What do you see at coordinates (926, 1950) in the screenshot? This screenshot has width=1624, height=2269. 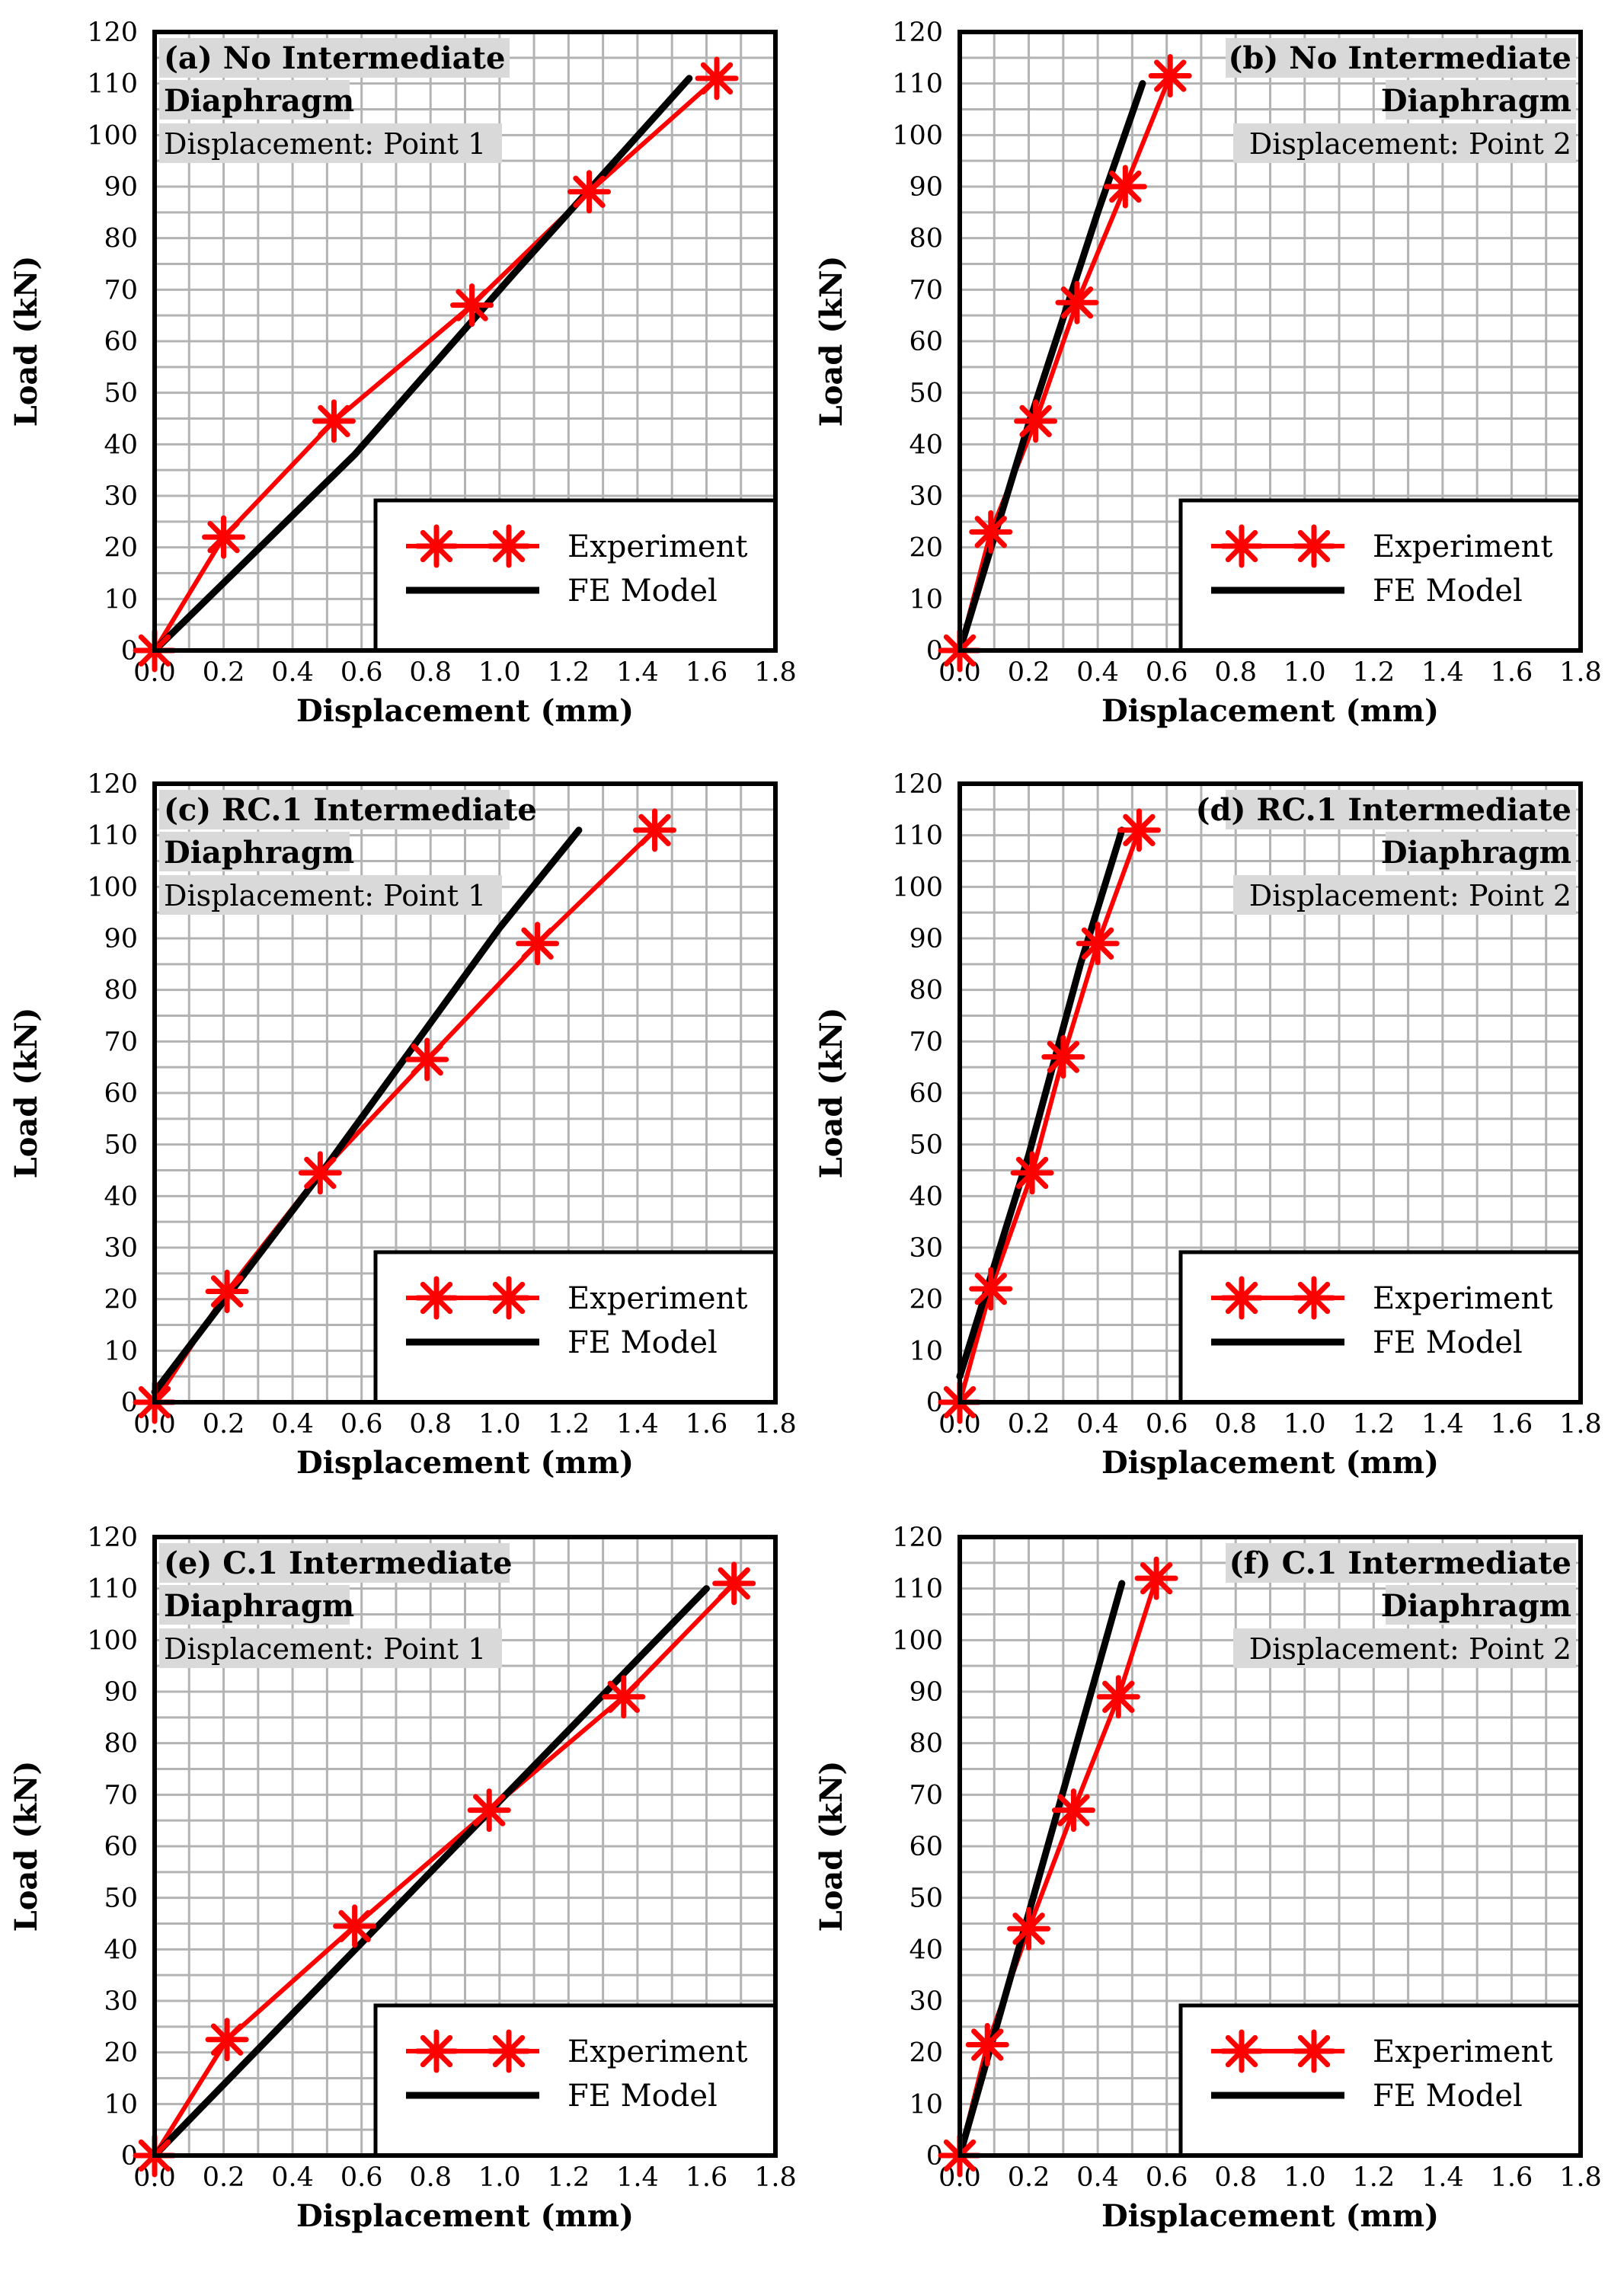 I see `y-tick-label: 40` at bounding box center [926, 1950].